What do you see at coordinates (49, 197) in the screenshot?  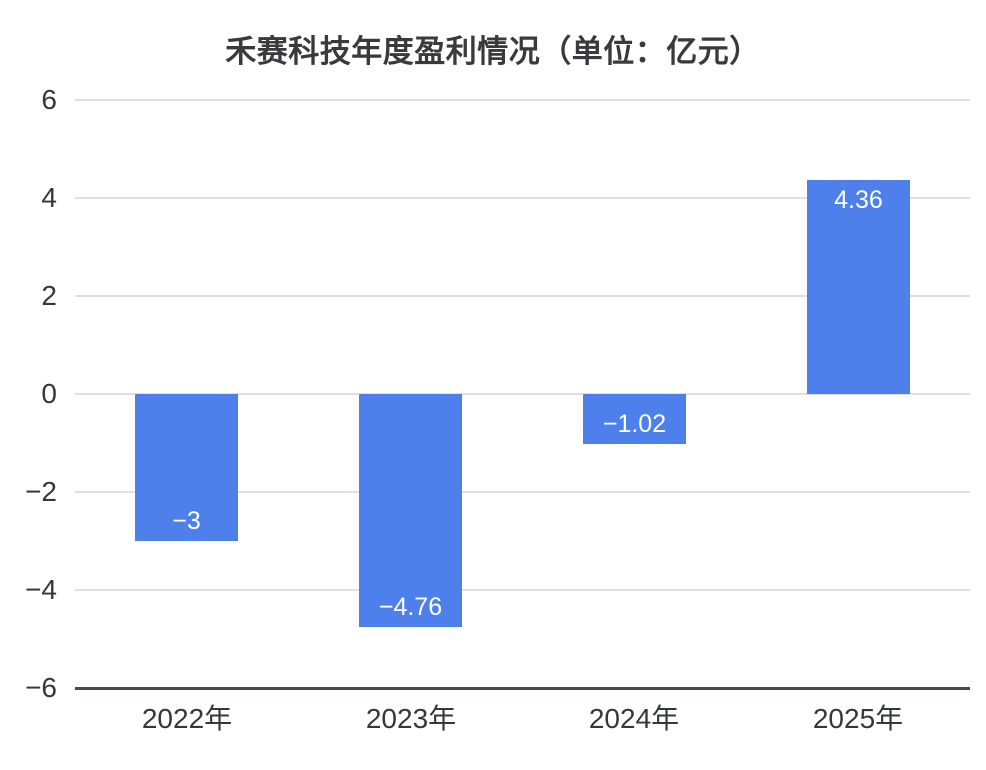 I see `y-tick-label: 4` at bounding box center [49, 197].